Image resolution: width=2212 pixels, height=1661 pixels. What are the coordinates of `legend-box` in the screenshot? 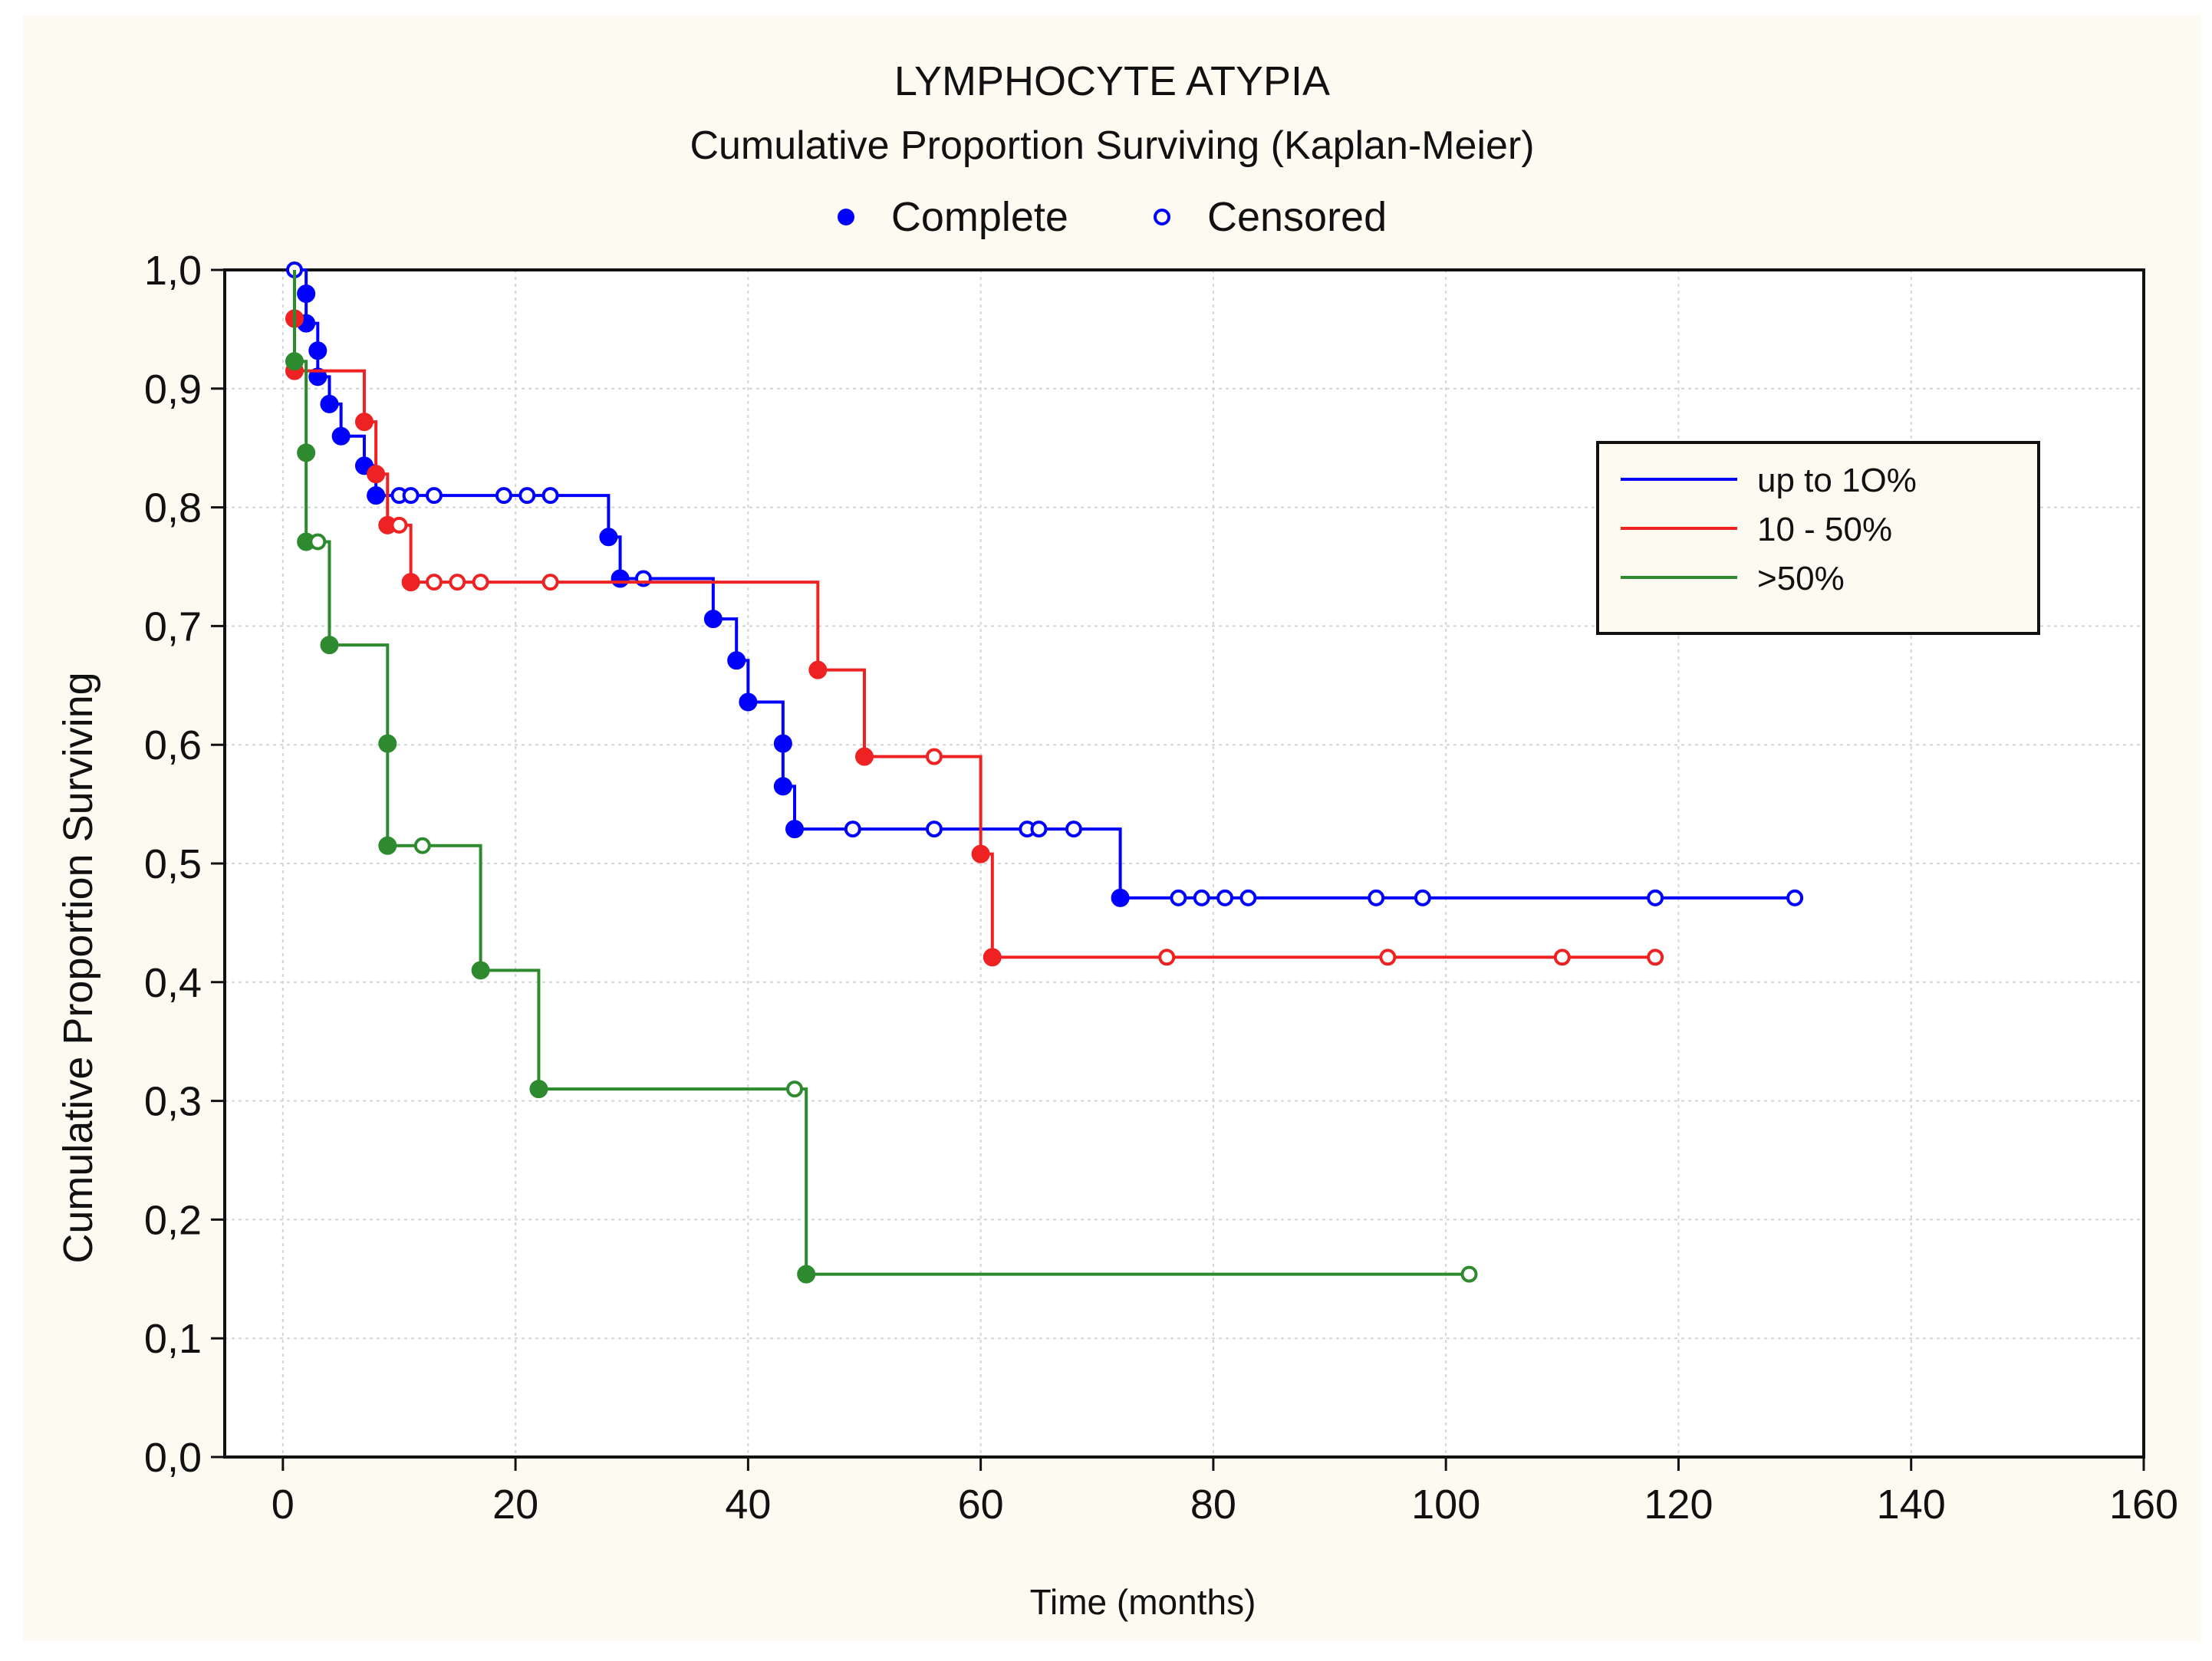 It's located at (1818, 538).